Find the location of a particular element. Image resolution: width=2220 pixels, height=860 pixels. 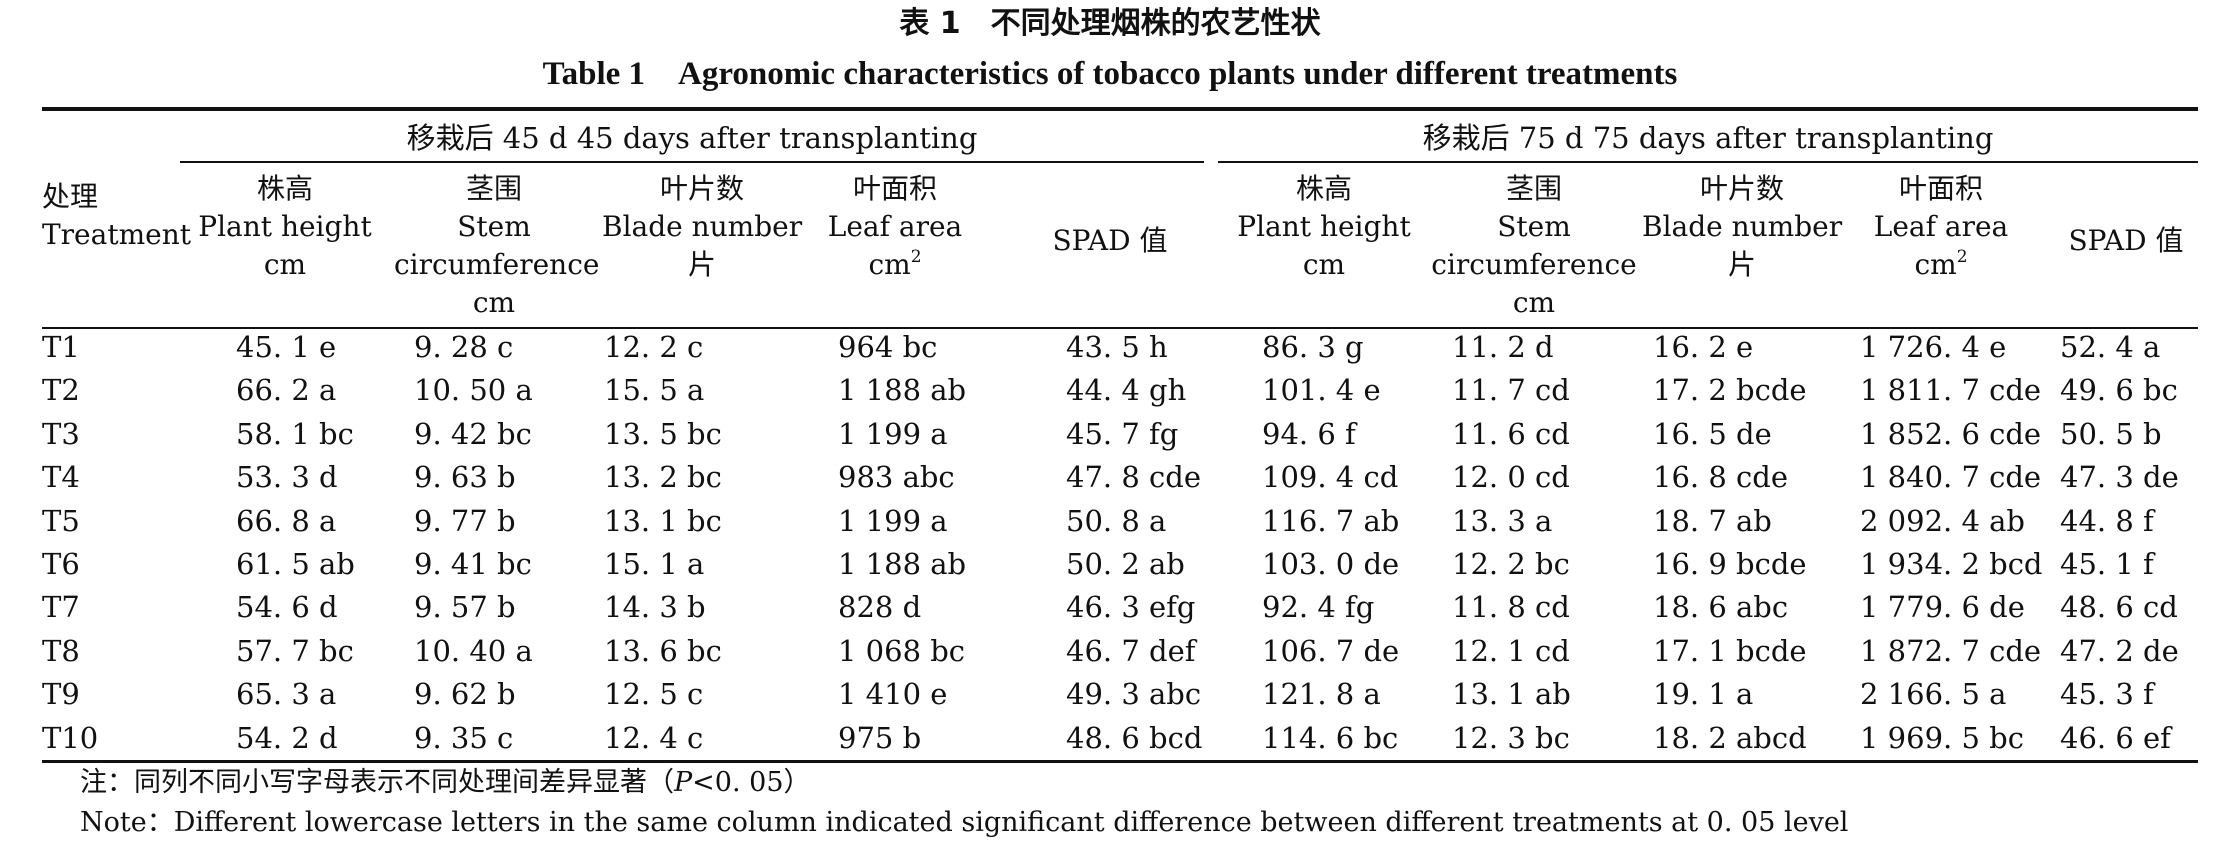

column-header-line: circumference is located at coordinates (497, 264).